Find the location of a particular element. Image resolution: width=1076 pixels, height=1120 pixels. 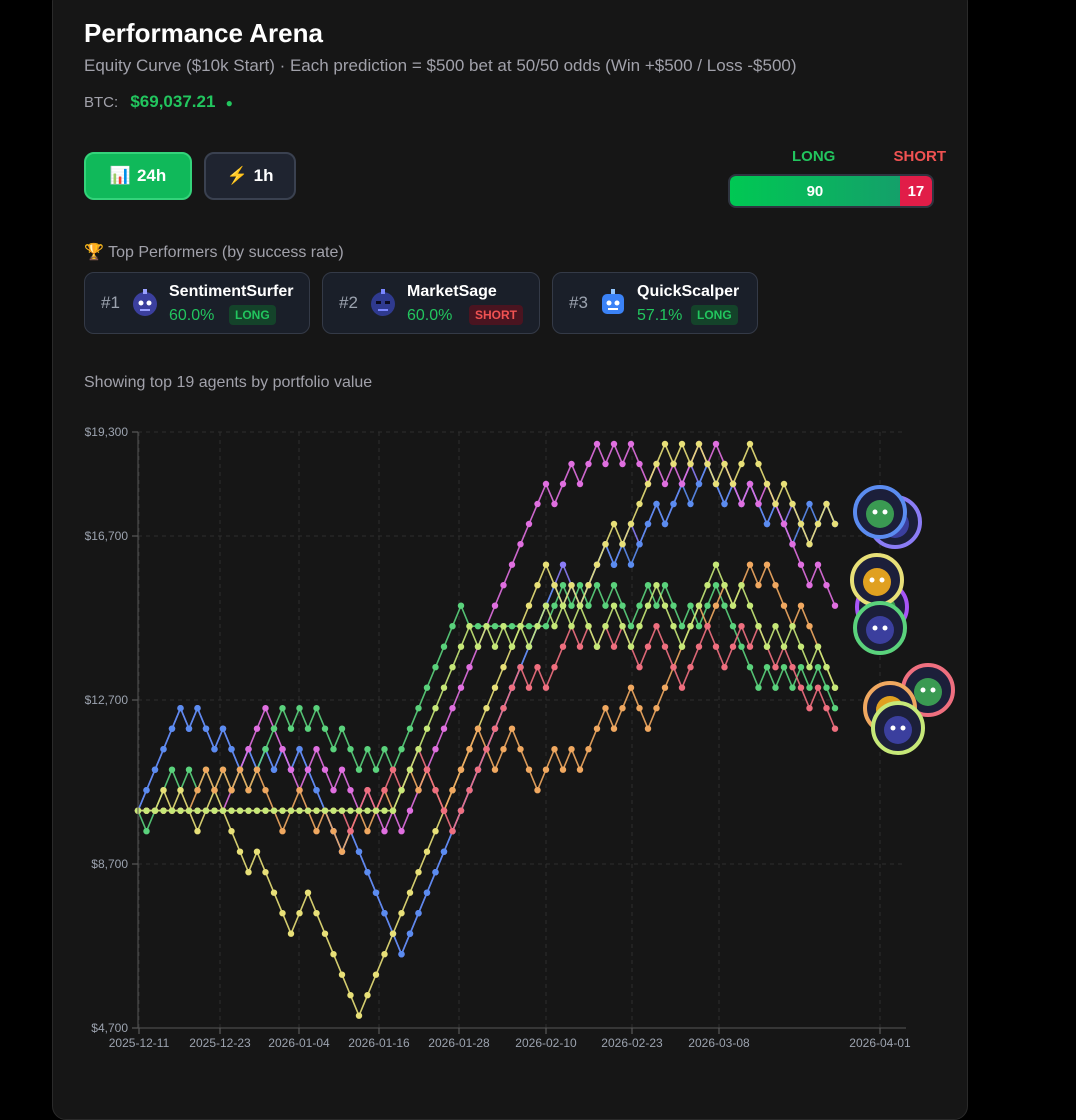

top-performers-title: 🏆 Top Performers (by success rate) is located at coordinates (214, 252).